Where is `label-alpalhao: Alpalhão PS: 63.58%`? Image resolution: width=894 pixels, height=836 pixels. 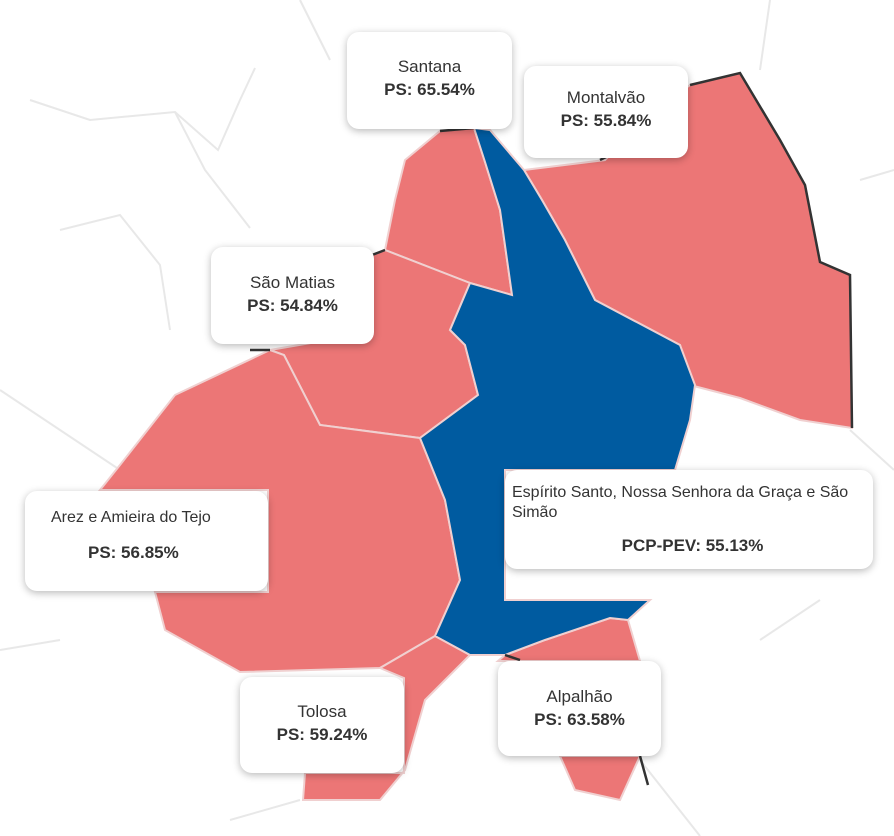 label-alpalhao: Alpalhão PS: 63.58% is located at coordinates (579, 708).